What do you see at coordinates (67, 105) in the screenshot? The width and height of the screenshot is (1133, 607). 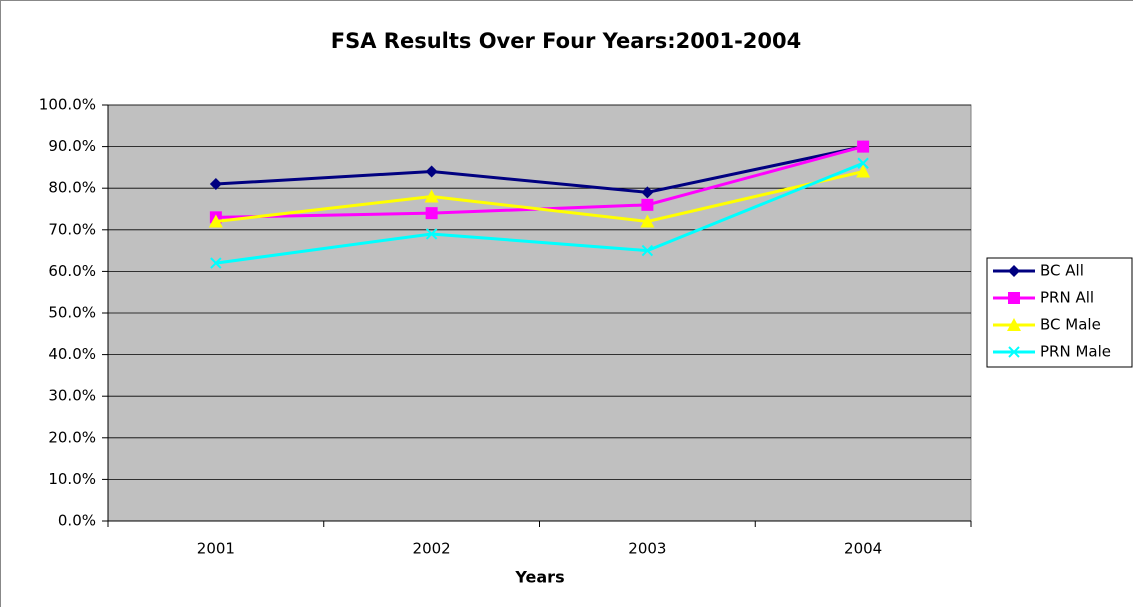 I see `y-tick-label: 100.0%` at bounding box center [67, 105].